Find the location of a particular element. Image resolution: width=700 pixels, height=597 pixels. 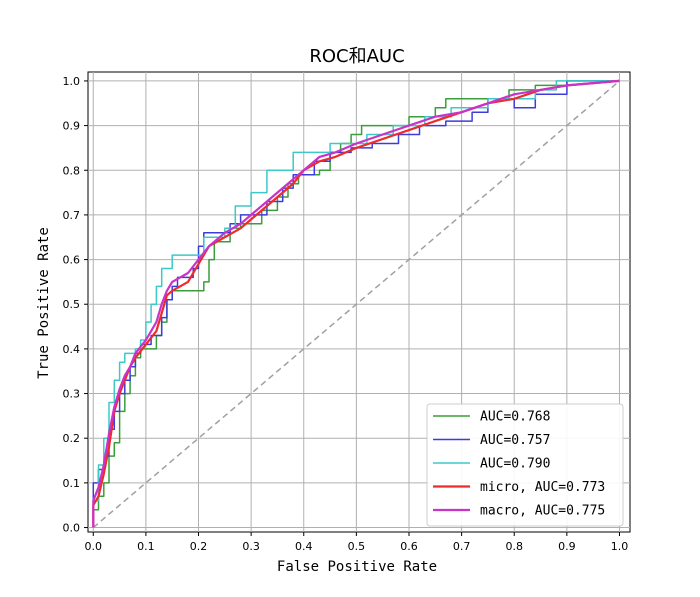

y-tick-label: 0.9 is located at coordinates (72, 126).